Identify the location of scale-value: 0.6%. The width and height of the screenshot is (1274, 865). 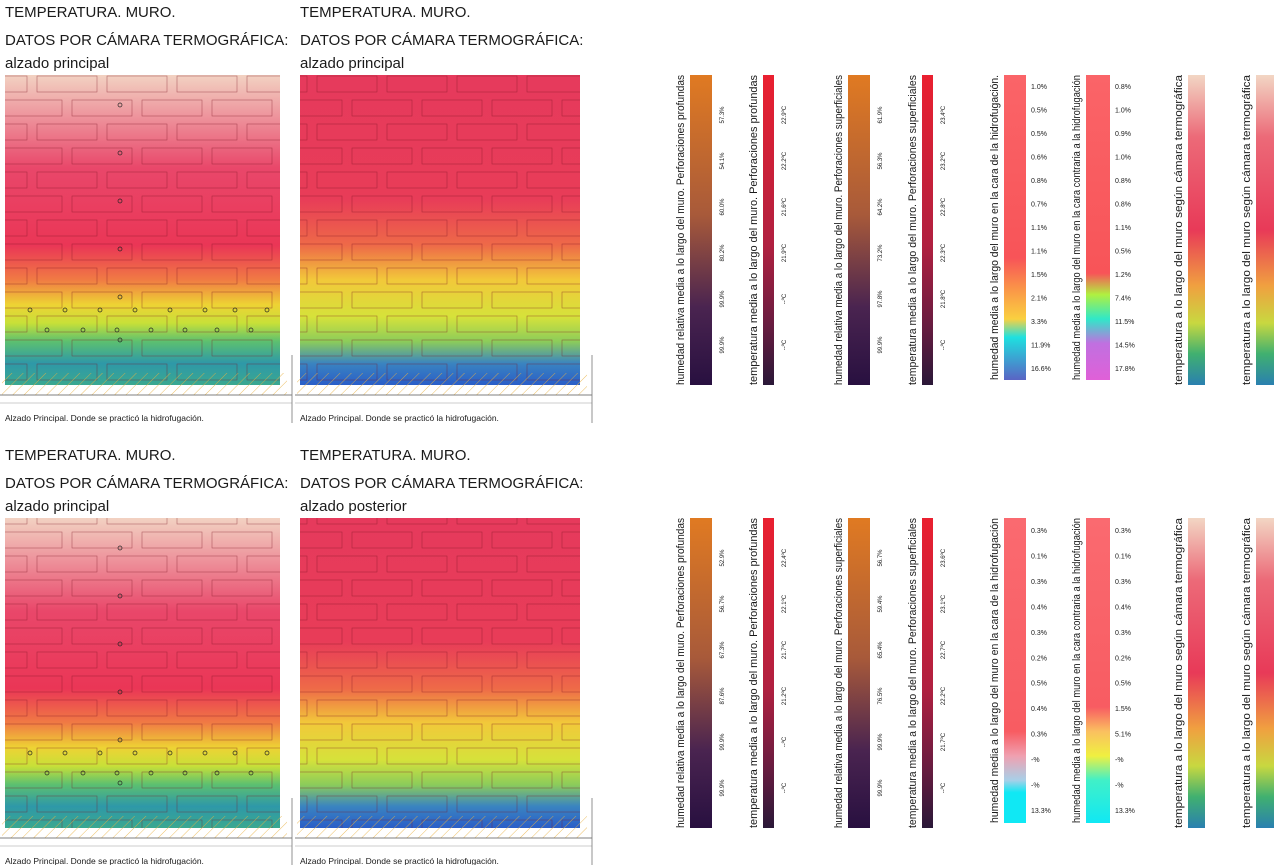
(1039, 158).